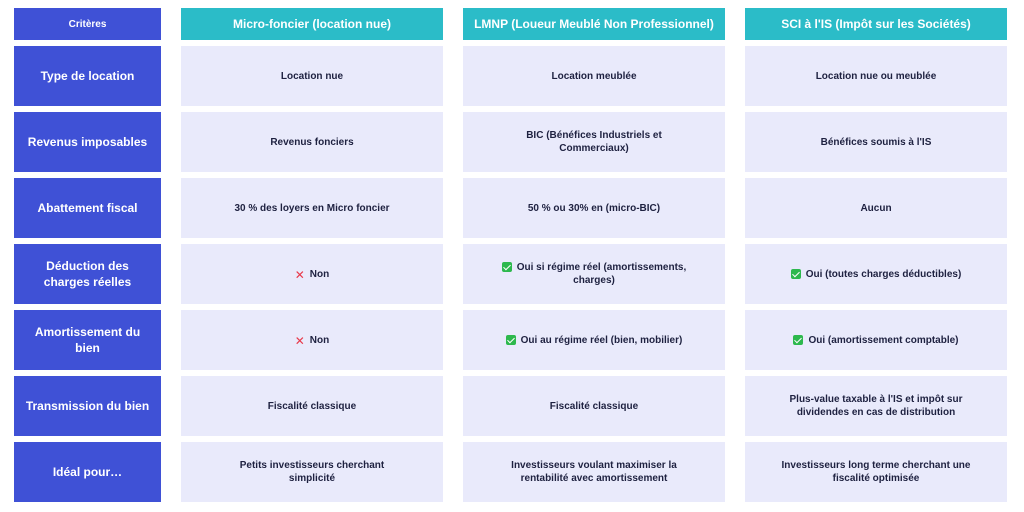 This screenshot has height=512, width=1024. I want to click on cell-text: Aucun, so click(876, 208).